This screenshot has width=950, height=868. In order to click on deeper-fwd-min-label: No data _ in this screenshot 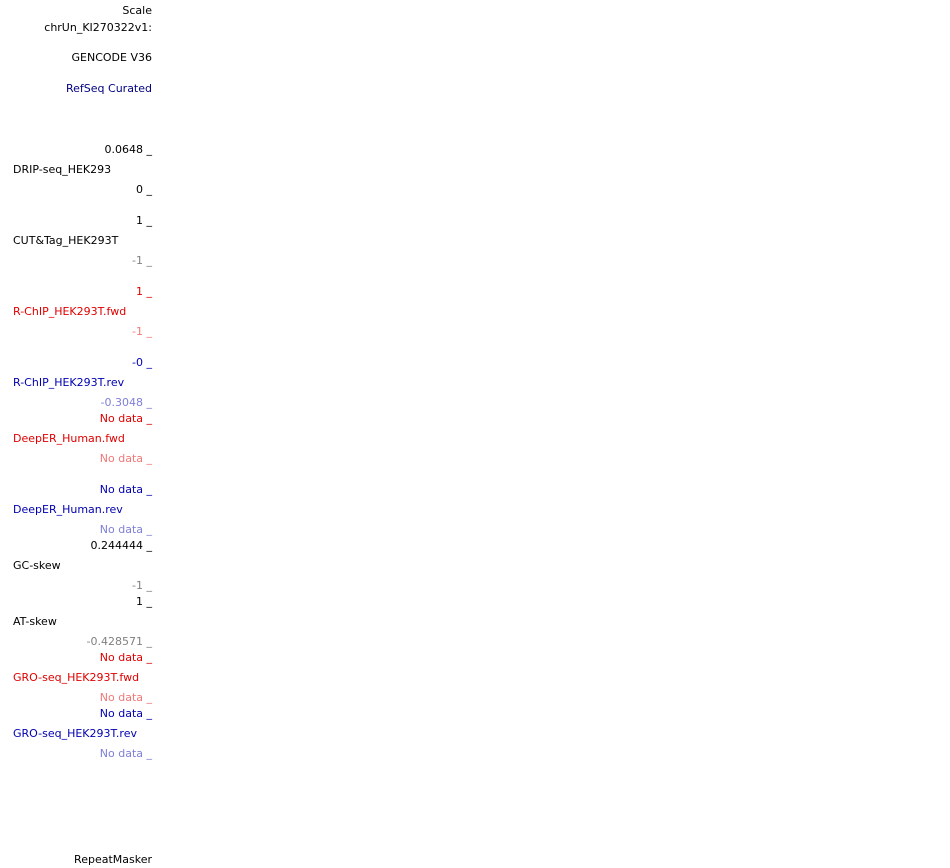, I will do `click(125, 458)`.